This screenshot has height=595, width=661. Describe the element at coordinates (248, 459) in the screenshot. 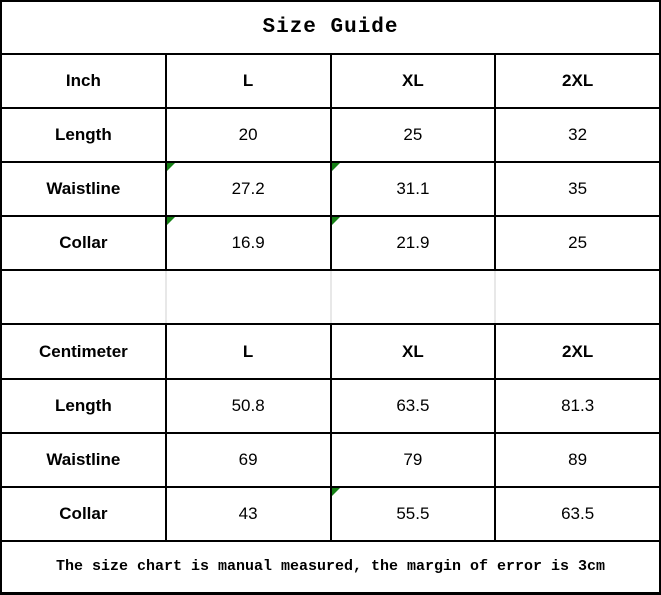

I see `cm-waistline-l: 69` at that location.